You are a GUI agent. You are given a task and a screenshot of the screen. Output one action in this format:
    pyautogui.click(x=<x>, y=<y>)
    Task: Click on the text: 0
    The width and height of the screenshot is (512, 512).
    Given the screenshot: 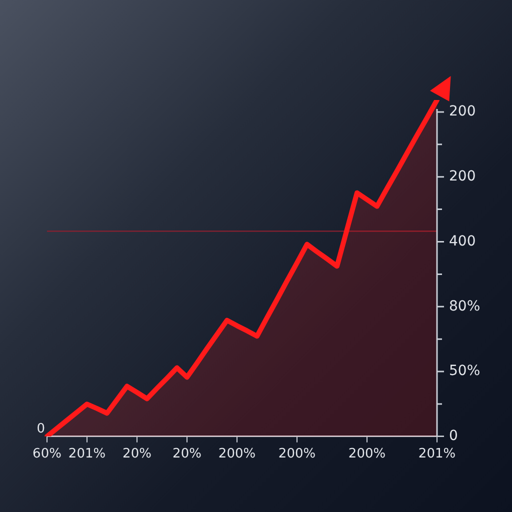 What is the action you would take?
    pyautogui.click(x=453, y=436)
    